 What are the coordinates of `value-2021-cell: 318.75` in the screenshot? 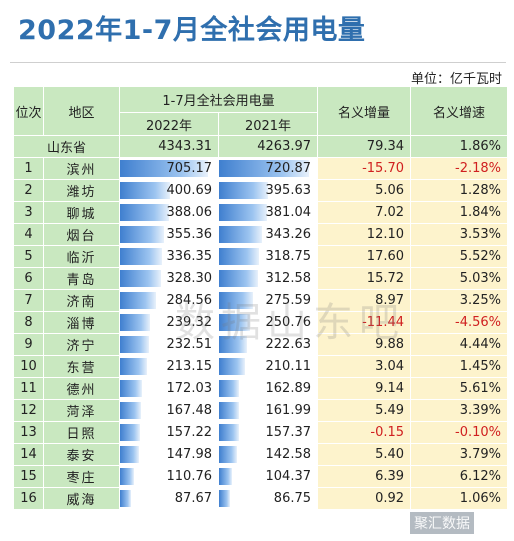 It's located at (268, 256).